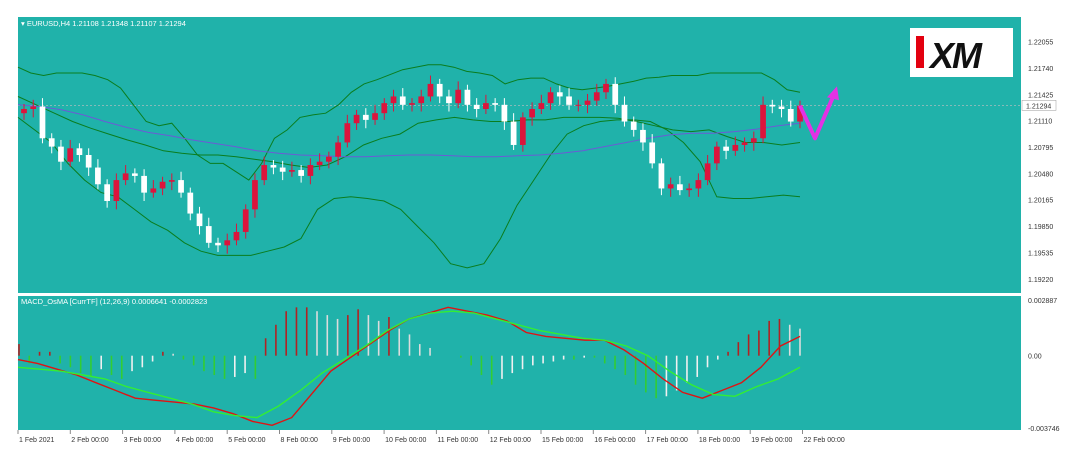  I want to click on forecast-arrow, so click(818, 113).